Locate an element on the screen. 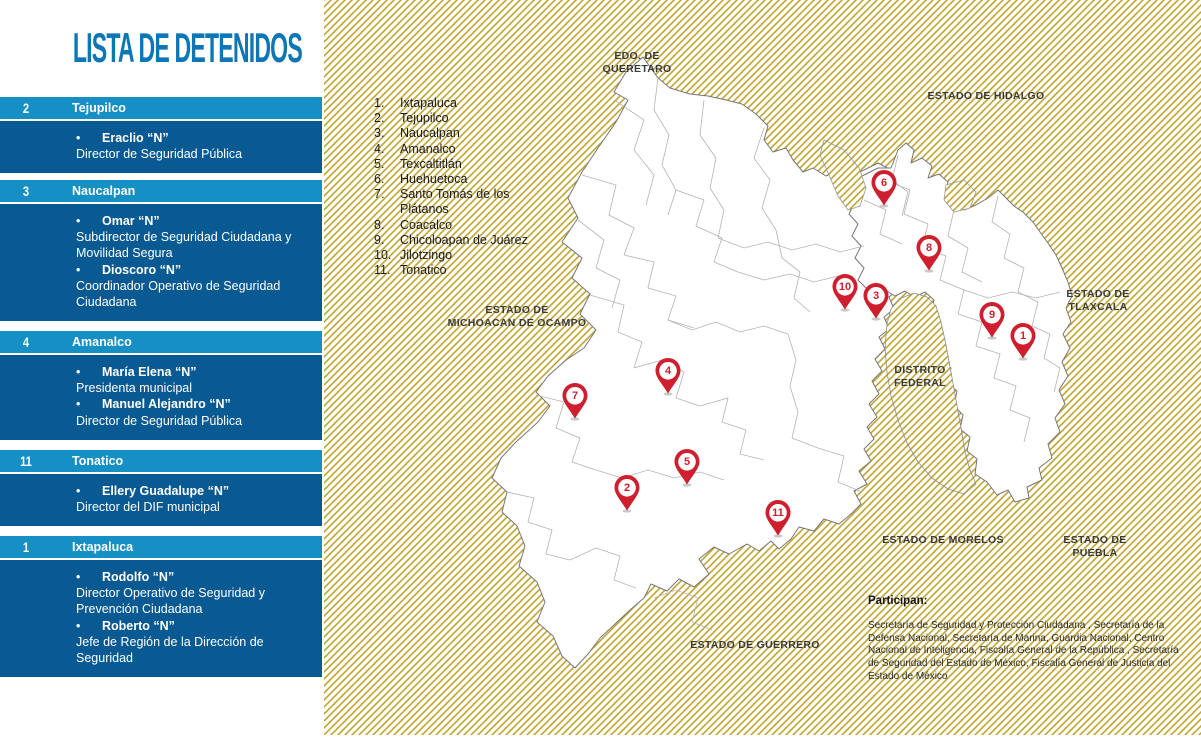  card-number: 4 is located at coordinates (26, 342).